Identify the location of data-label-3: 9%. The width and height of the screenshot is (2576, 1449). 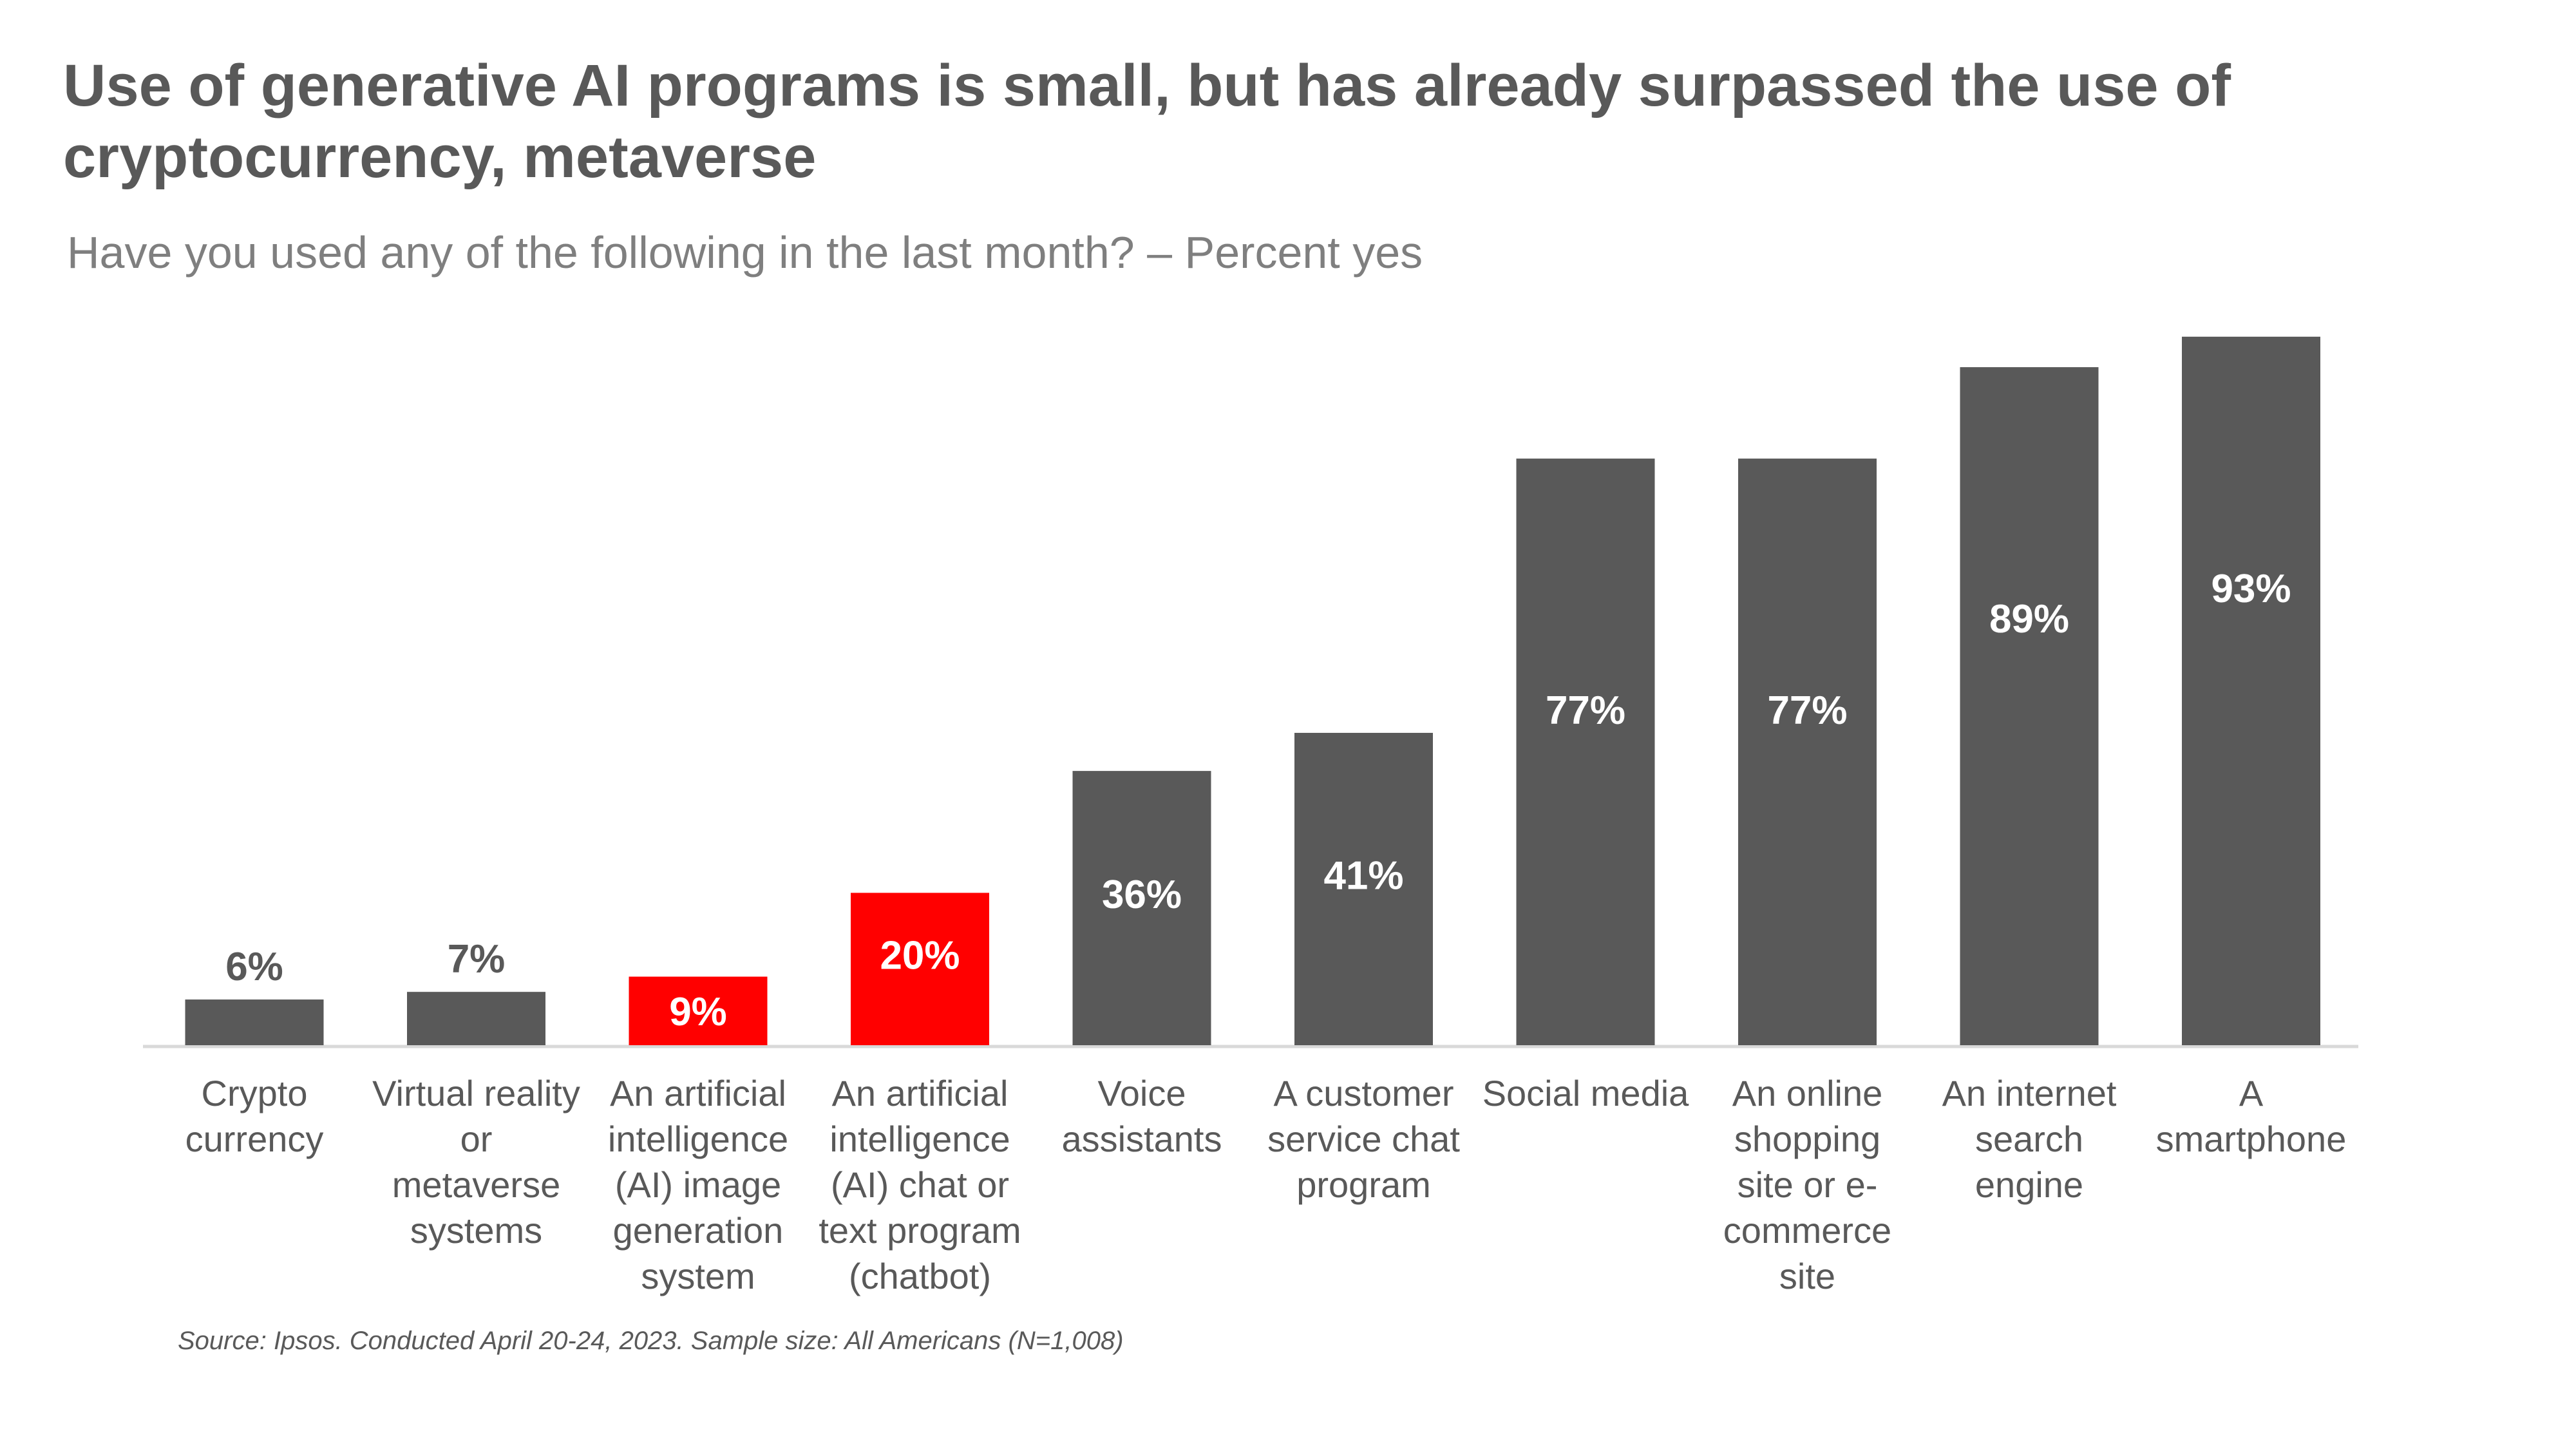
(698, 1012).